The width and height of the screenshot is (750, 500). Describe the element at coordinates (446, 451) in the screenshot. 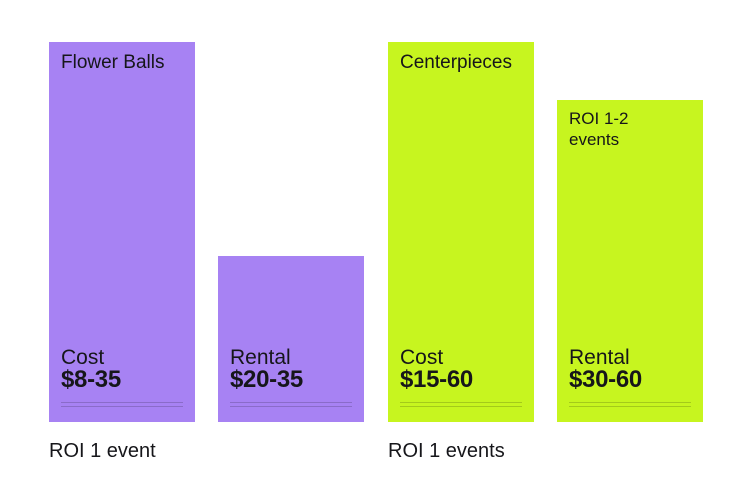

I see `group-footer: ROI 1 events` at that location.